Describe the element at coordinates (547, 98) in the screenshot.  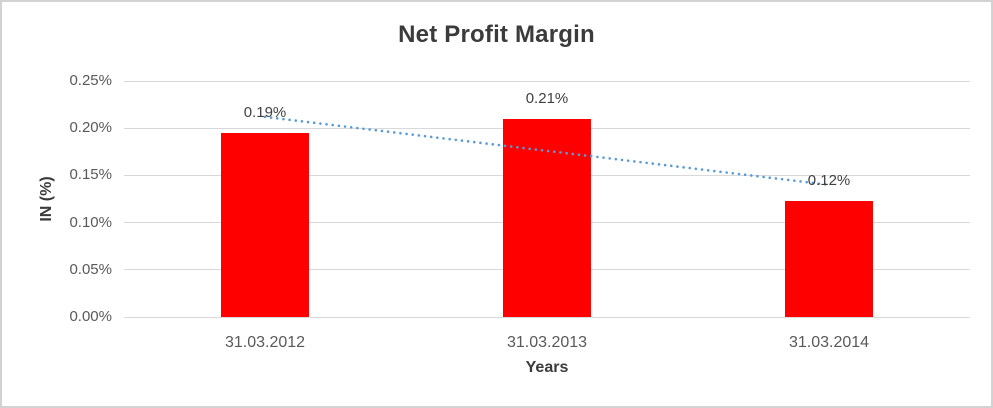
I see `bar-value-label: 0.21%` at that location.